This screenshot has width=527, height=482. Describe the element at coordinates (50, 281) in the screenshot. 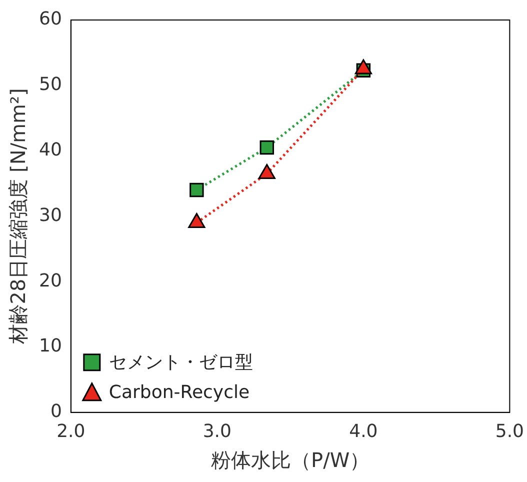

I see `y-tick-label: 20` at that location.